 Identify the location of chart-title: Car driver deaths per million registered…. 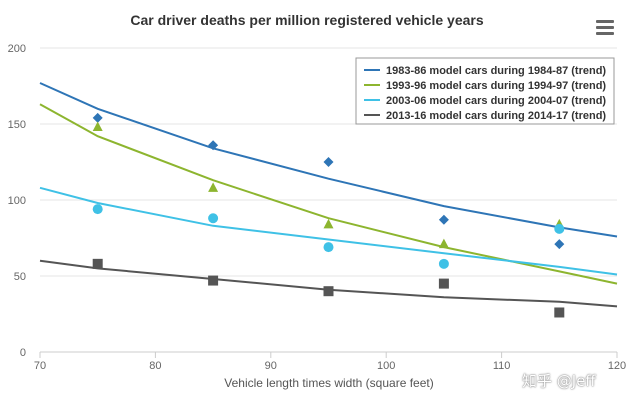
(306, 20).